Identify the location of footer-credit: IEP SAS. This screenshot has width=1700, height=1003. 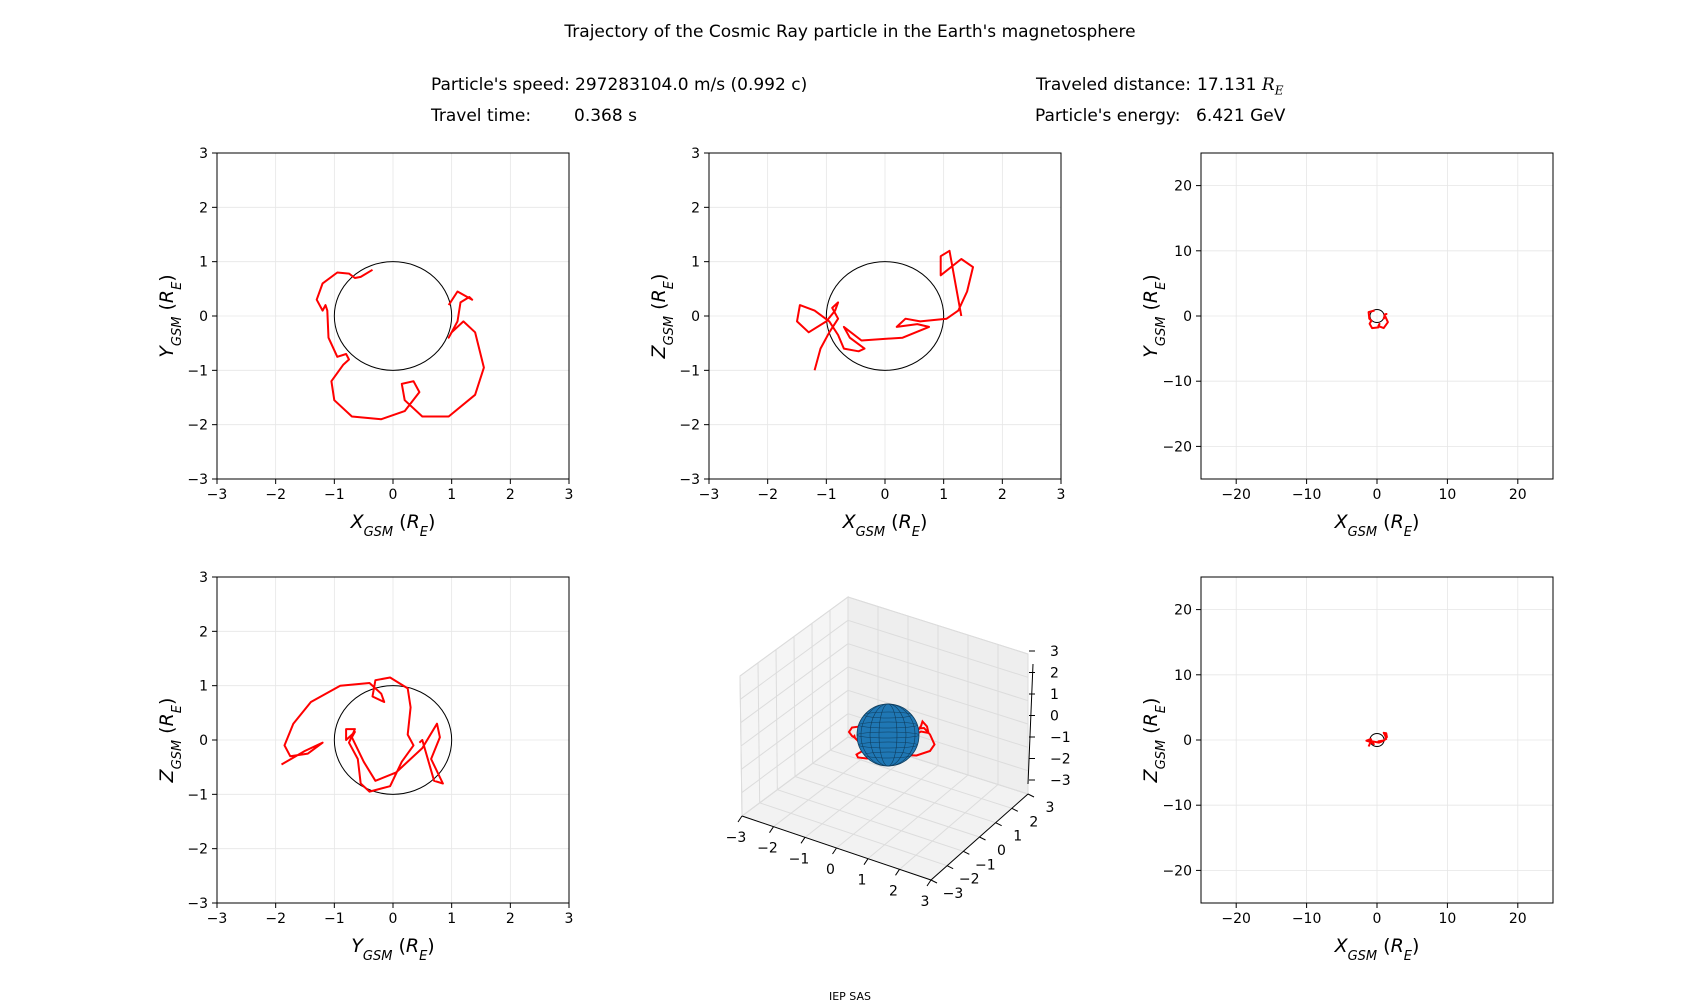
(850, 996).